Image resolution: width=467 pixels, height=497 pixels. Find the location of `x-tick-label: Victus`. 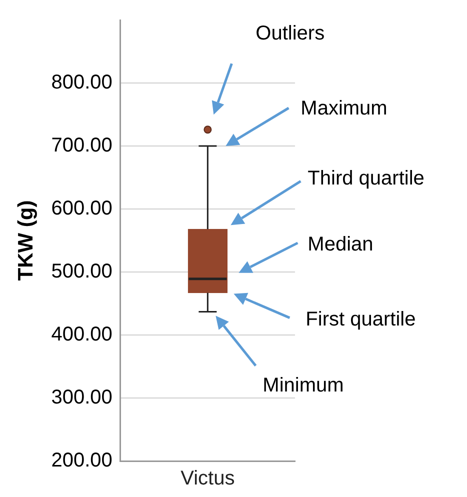

x-tick-label: Victus is located at coordinates (207, 479).